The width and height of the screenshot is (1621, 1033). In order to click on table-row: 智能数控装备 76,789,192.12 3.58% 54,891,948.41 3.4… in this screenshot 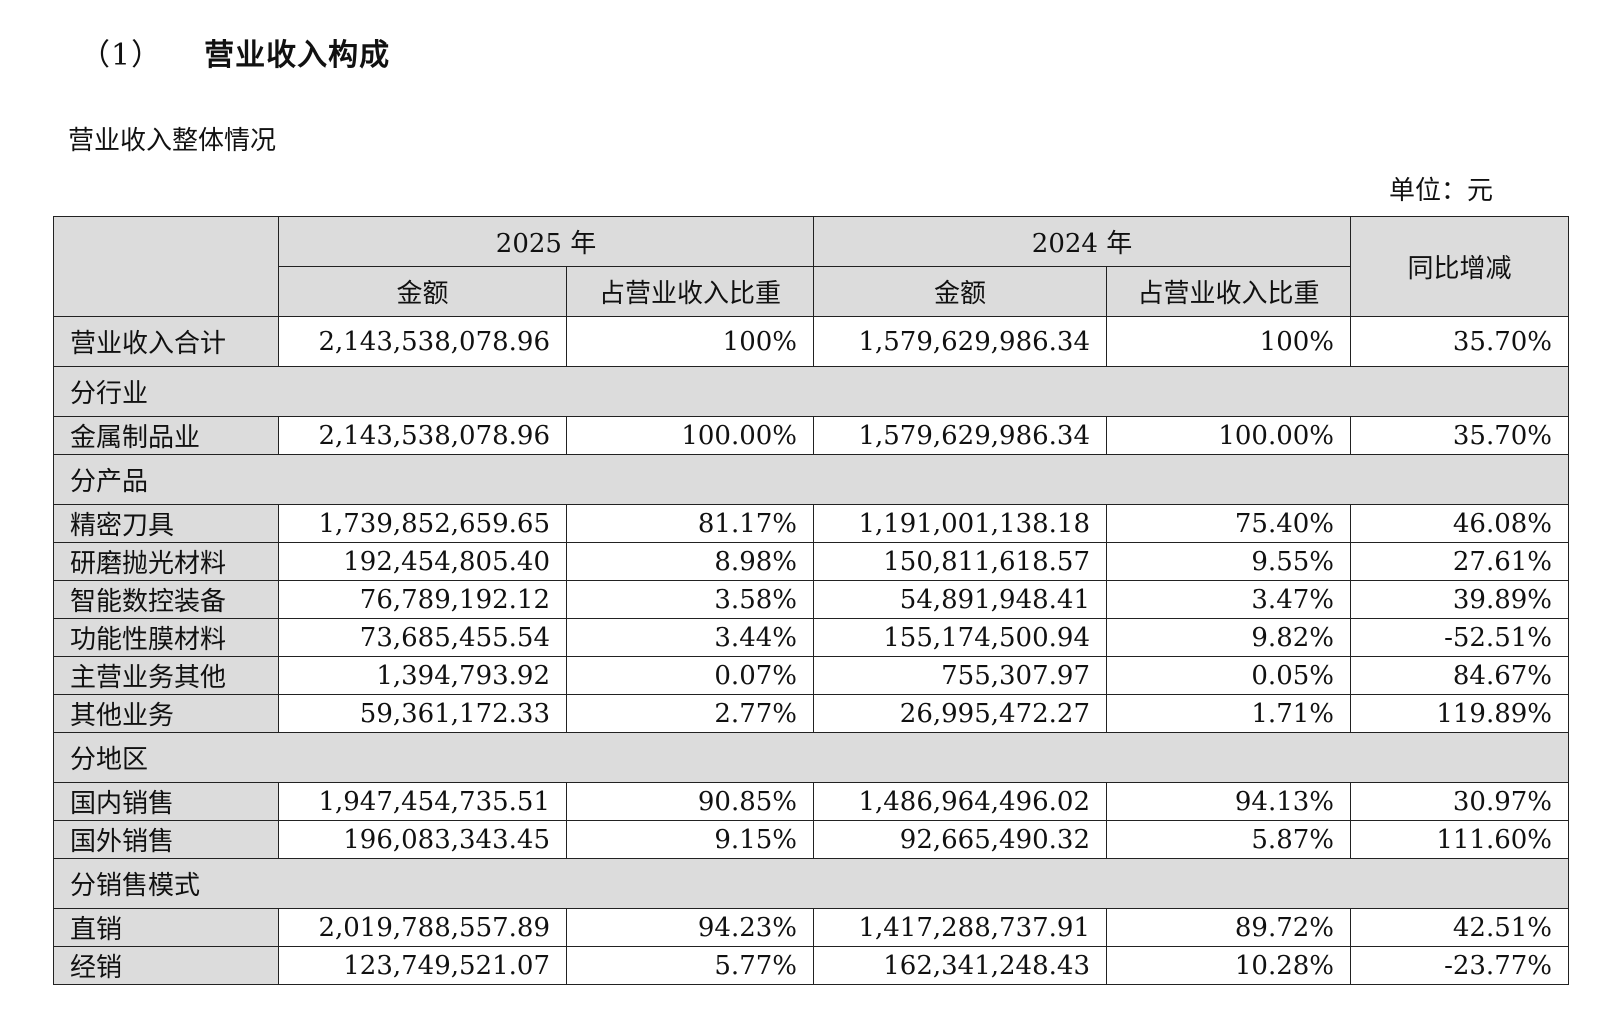, I will do `click(811, 599)`.